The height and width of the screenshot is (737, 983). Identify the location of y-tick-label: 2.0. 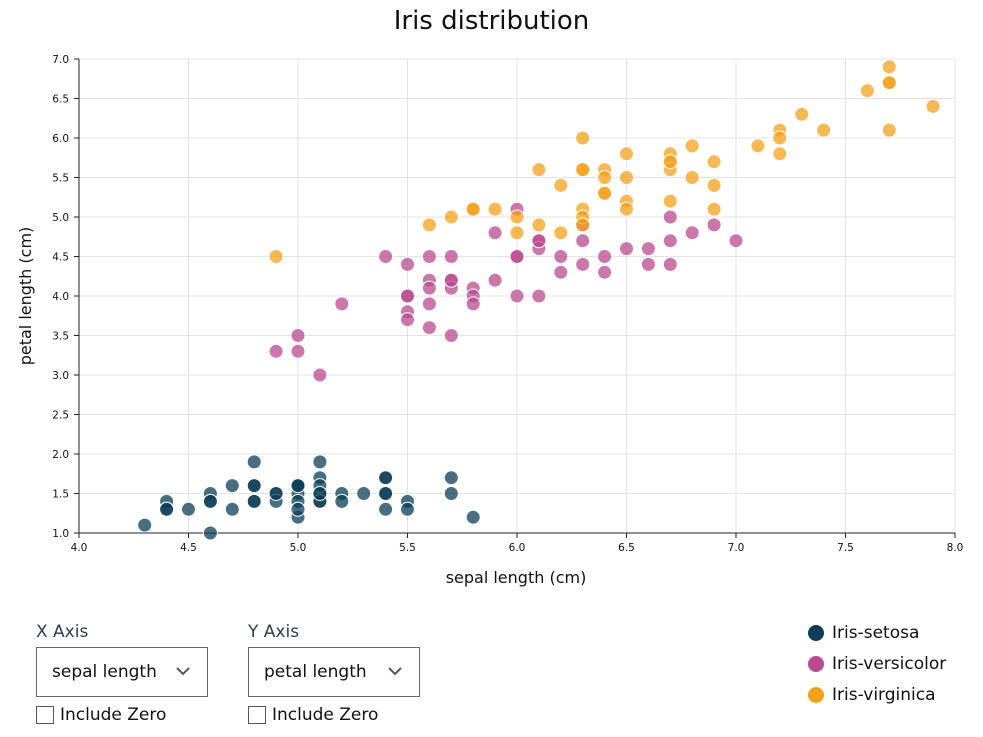
(60, 455).